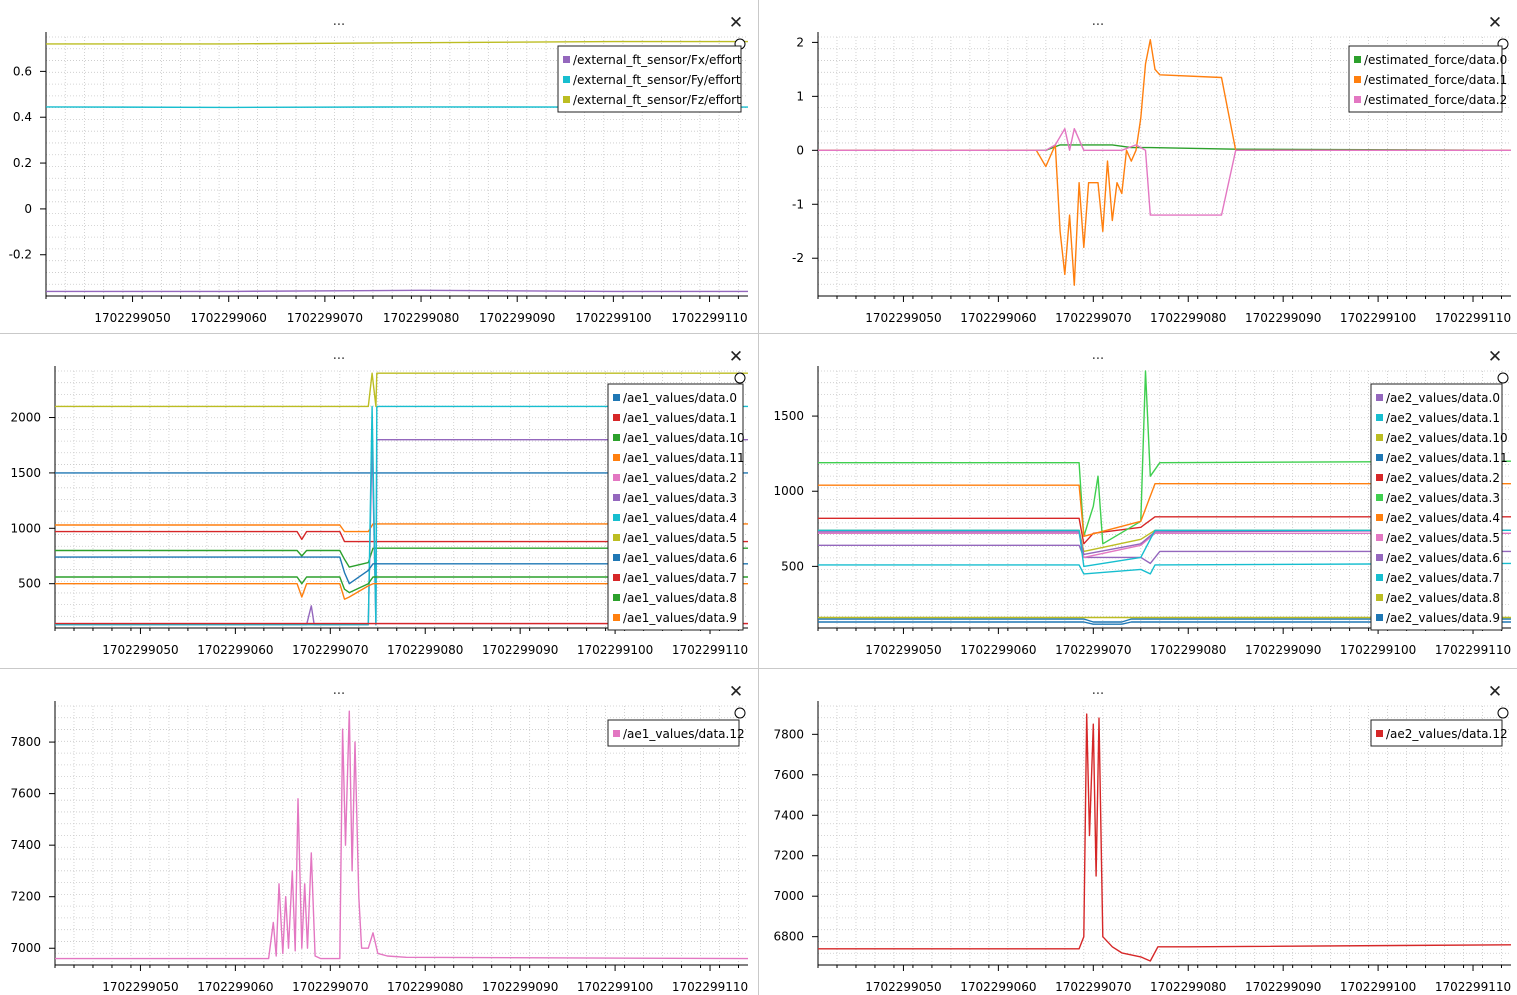 This screenshot has height=995, width=1517. What do you see at coordinates (680, 578) in the screenshot?
I see `legend-label: /ae1_values/data.7` at bounding box center [680, 578].